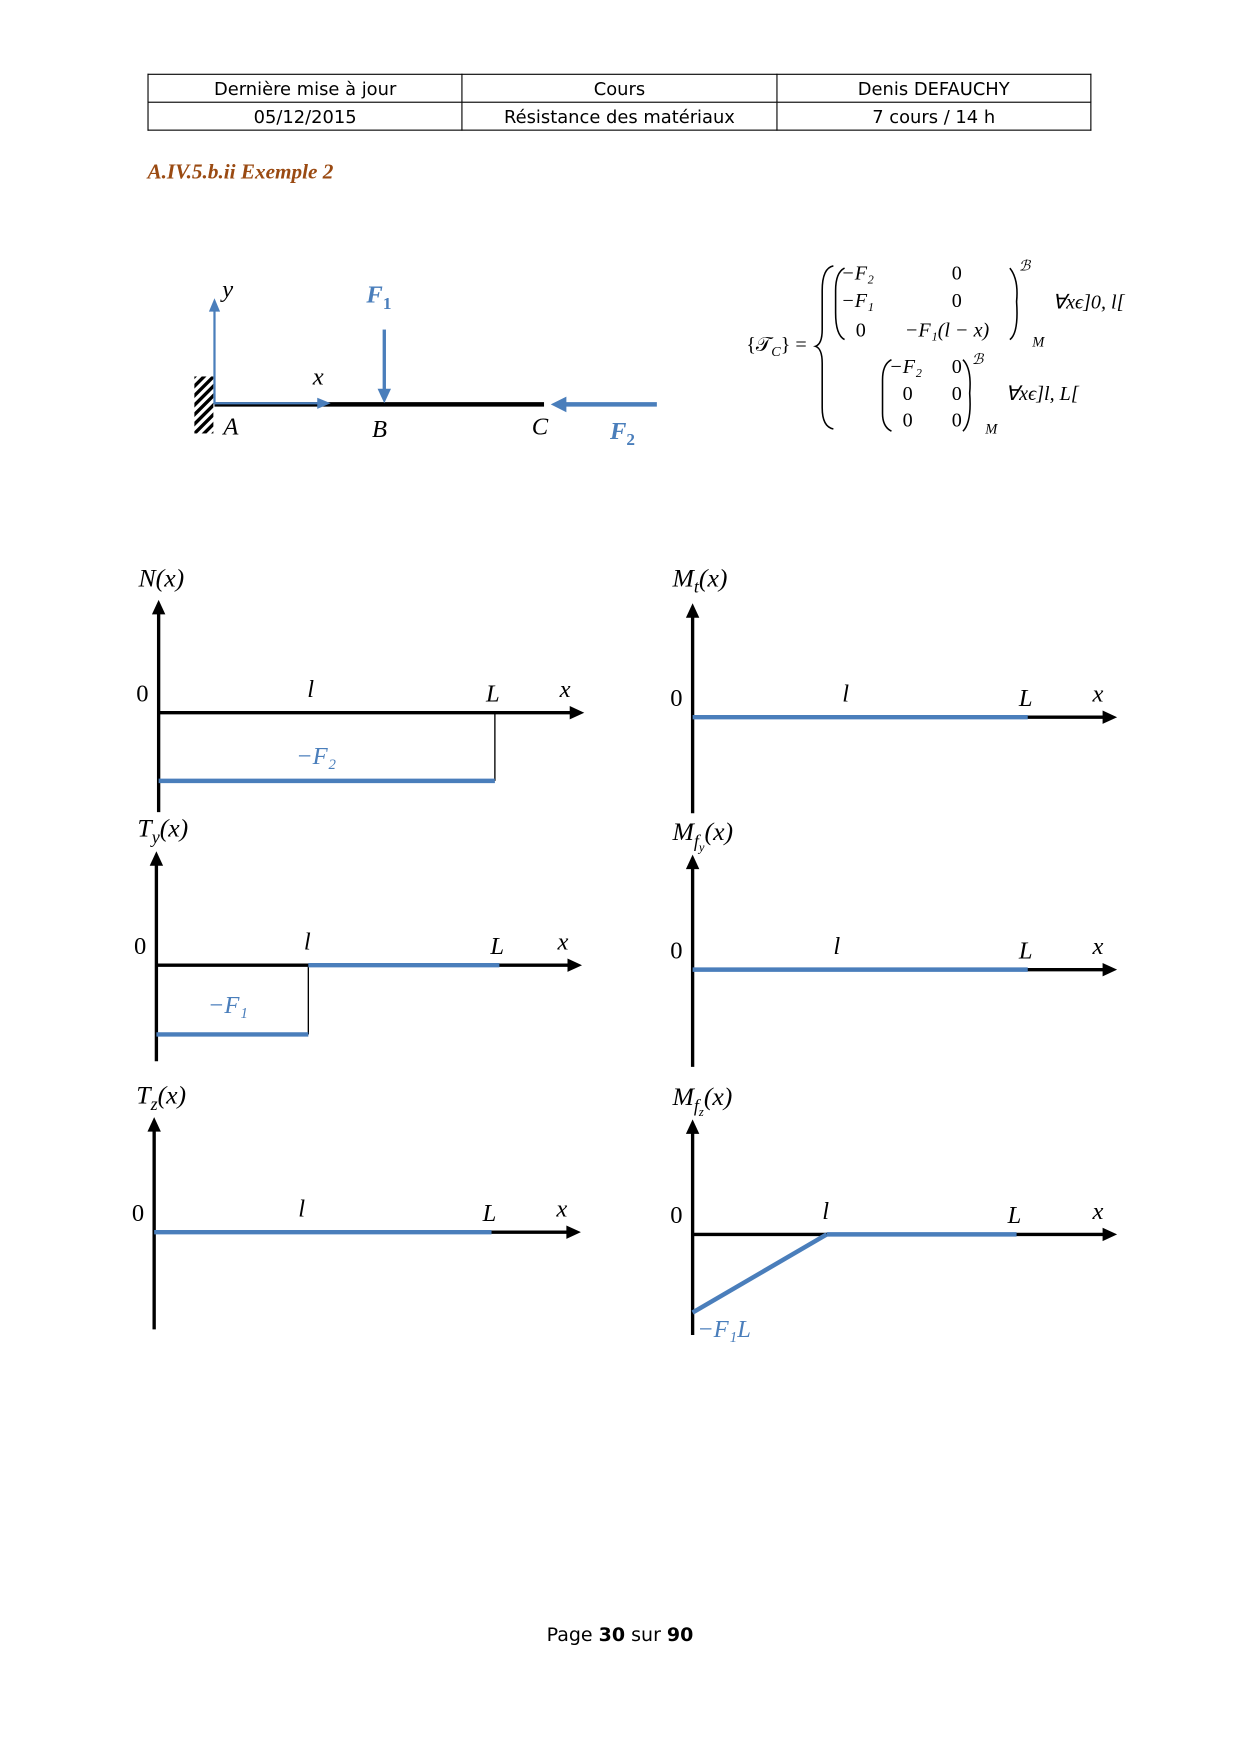  Describe the element at coordinates (886, 395) in the screenshot. I see `matrix2-left-paren` at that location.